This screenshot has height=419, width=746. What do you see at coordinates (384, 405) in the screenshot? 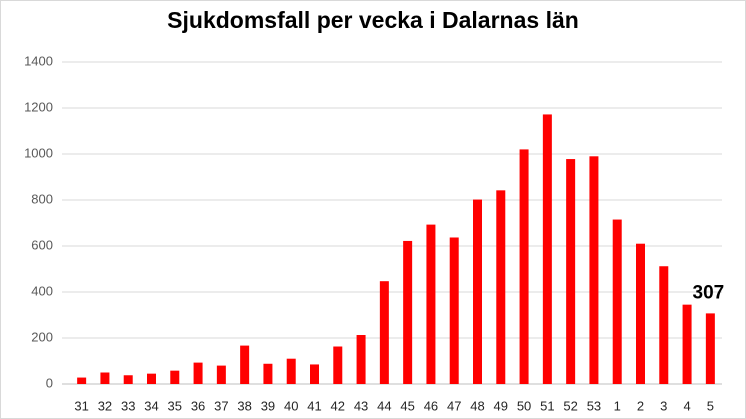
I see `x-tick-label: 44` at bounding box center [384, 405].